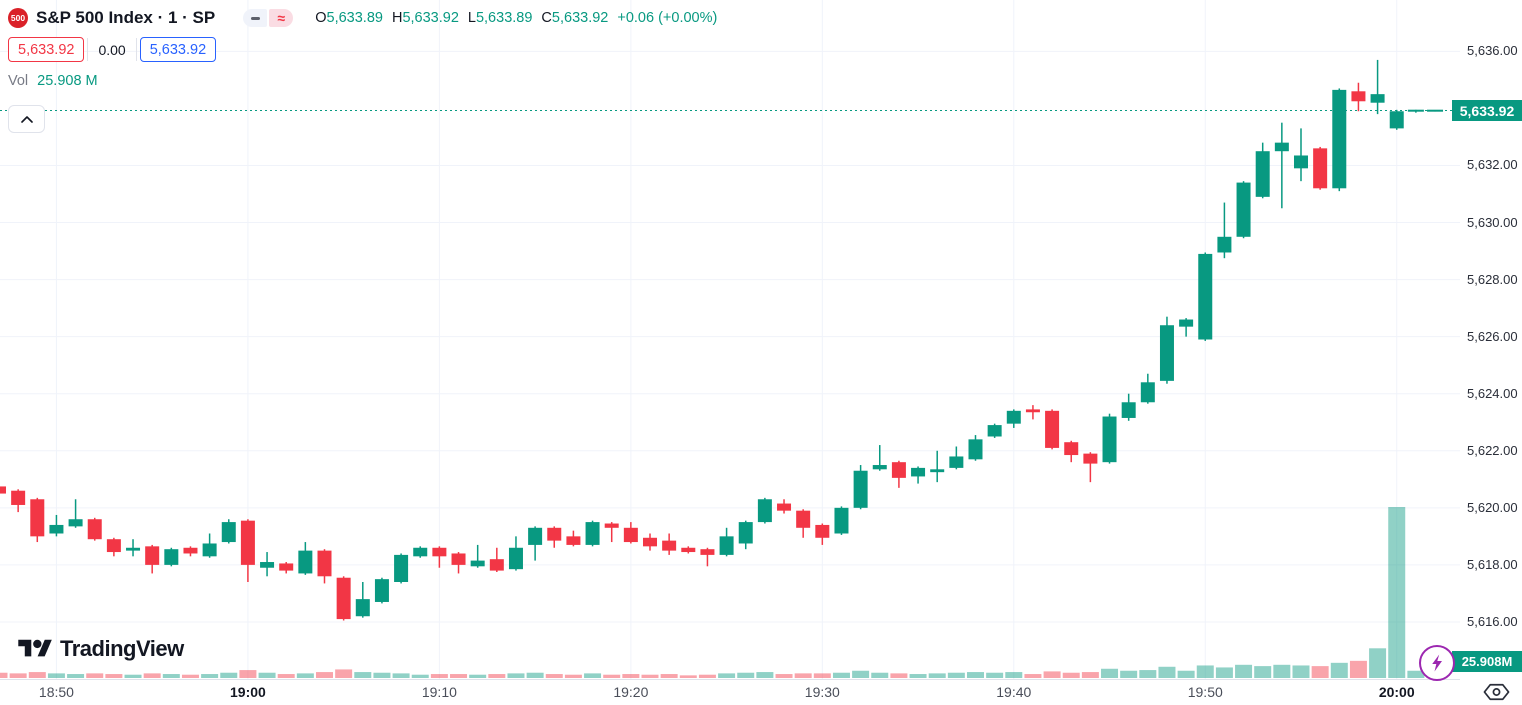  I want to click on tradingview-logo-text: TradingView, so click(122, 648).